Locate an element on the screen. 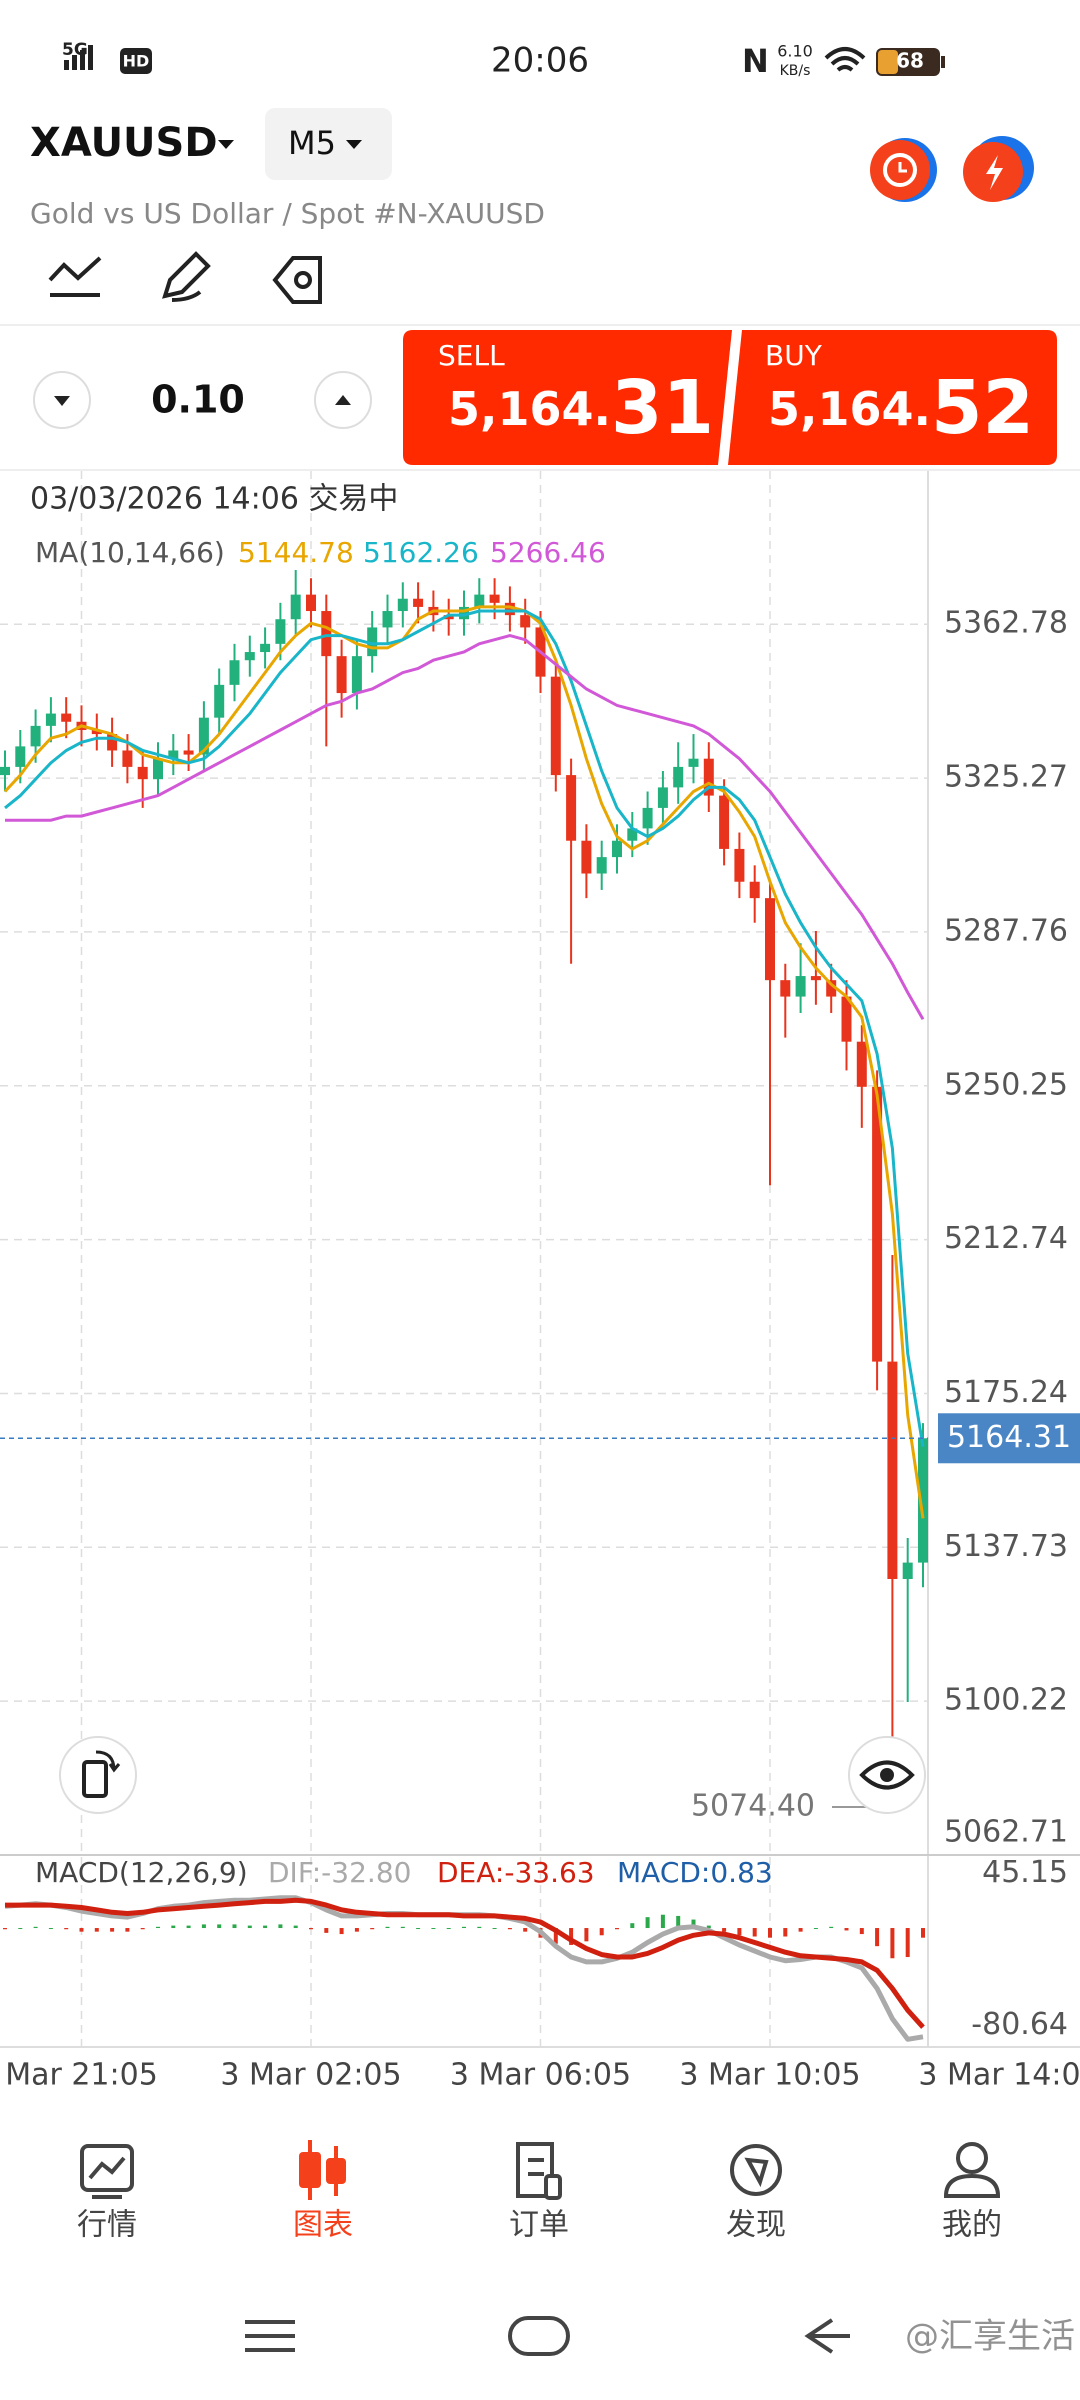 The height and width of the screenshot is (2400, 1080). lot-down is located at coordinates (62, 400).